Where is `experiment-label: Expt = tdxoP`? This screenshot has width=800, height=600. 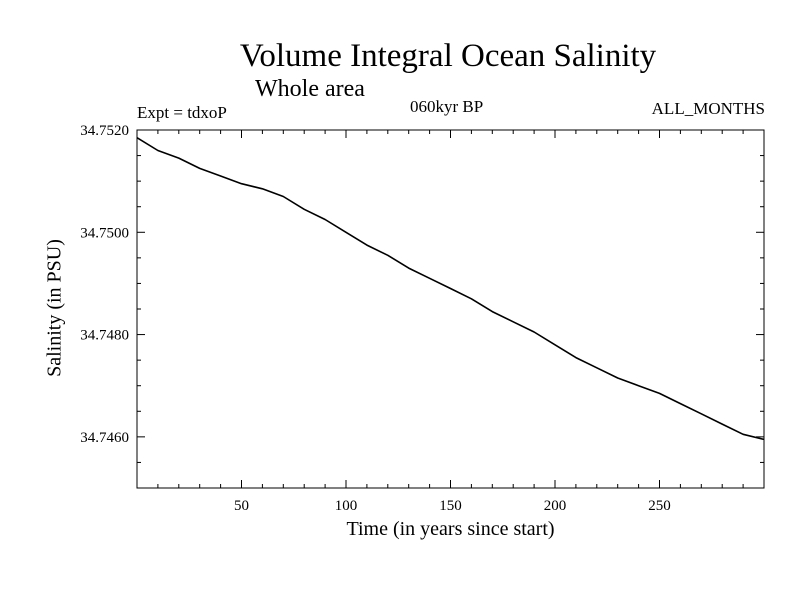
experiment-label: Expt = tdxoP is located at coordinates (182, 112).